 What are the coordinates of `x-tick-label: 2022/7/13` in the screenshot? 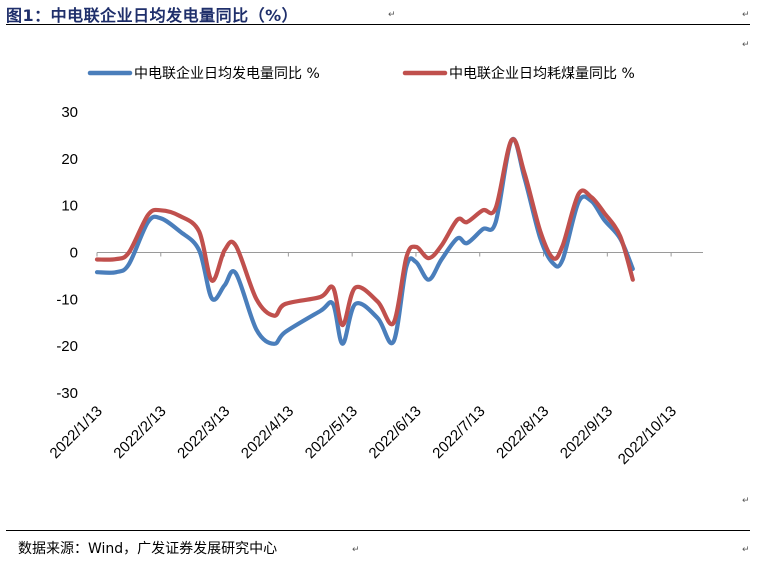 It's located at (458, 432).